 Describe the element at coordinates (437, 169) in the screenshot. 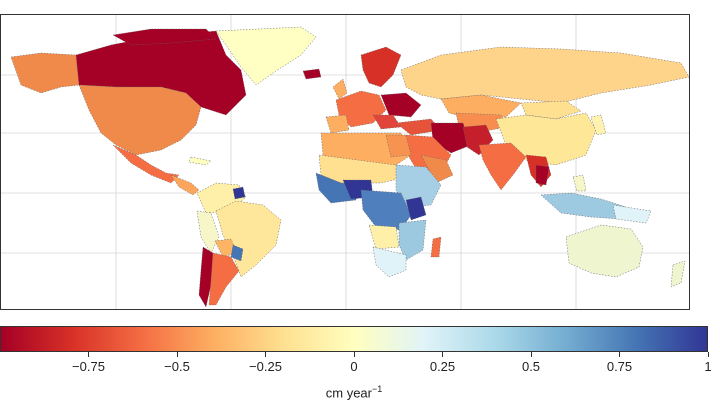

I see `region-arabia` at that location.